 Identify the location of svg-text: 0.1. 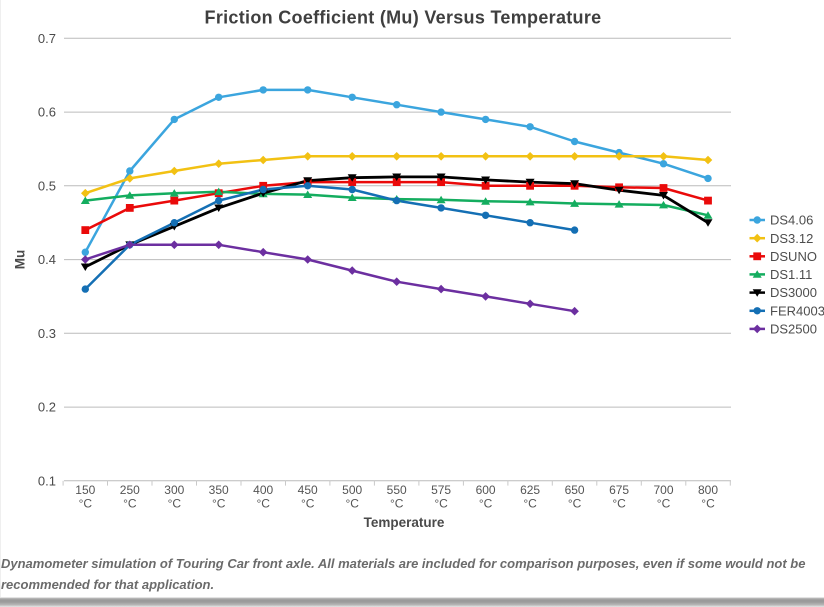
(47, 480).